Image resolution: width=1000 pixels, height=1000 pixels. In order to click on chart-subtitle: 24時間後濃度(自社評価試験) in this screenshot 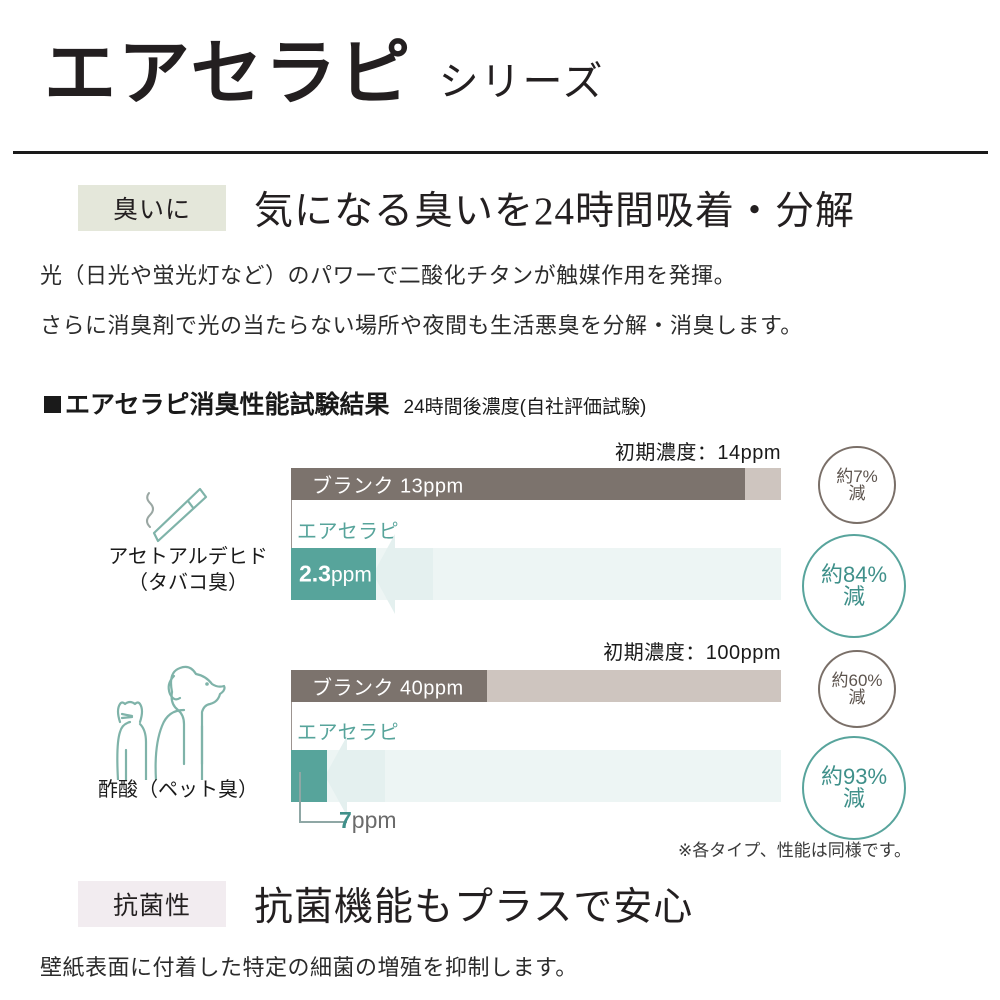, I will do `click(525, 407)`.